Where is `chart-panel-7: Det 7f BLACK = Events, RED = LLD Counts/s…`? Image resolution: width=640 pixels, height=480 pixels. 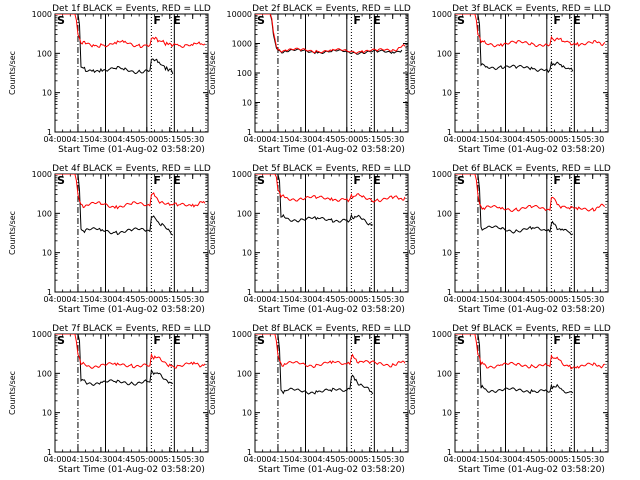 chart-panel-7: Det 7f BLACK = Events, RED = LLD Counts/s… is located at coordinates (109, 399).